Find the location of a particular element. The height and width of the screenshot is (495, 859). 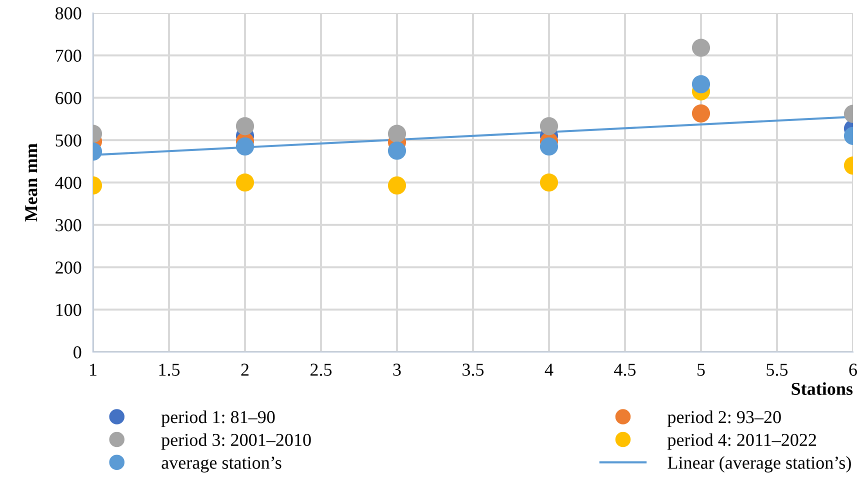

x-tick-label: 6 is located at coordinates (853, 370).